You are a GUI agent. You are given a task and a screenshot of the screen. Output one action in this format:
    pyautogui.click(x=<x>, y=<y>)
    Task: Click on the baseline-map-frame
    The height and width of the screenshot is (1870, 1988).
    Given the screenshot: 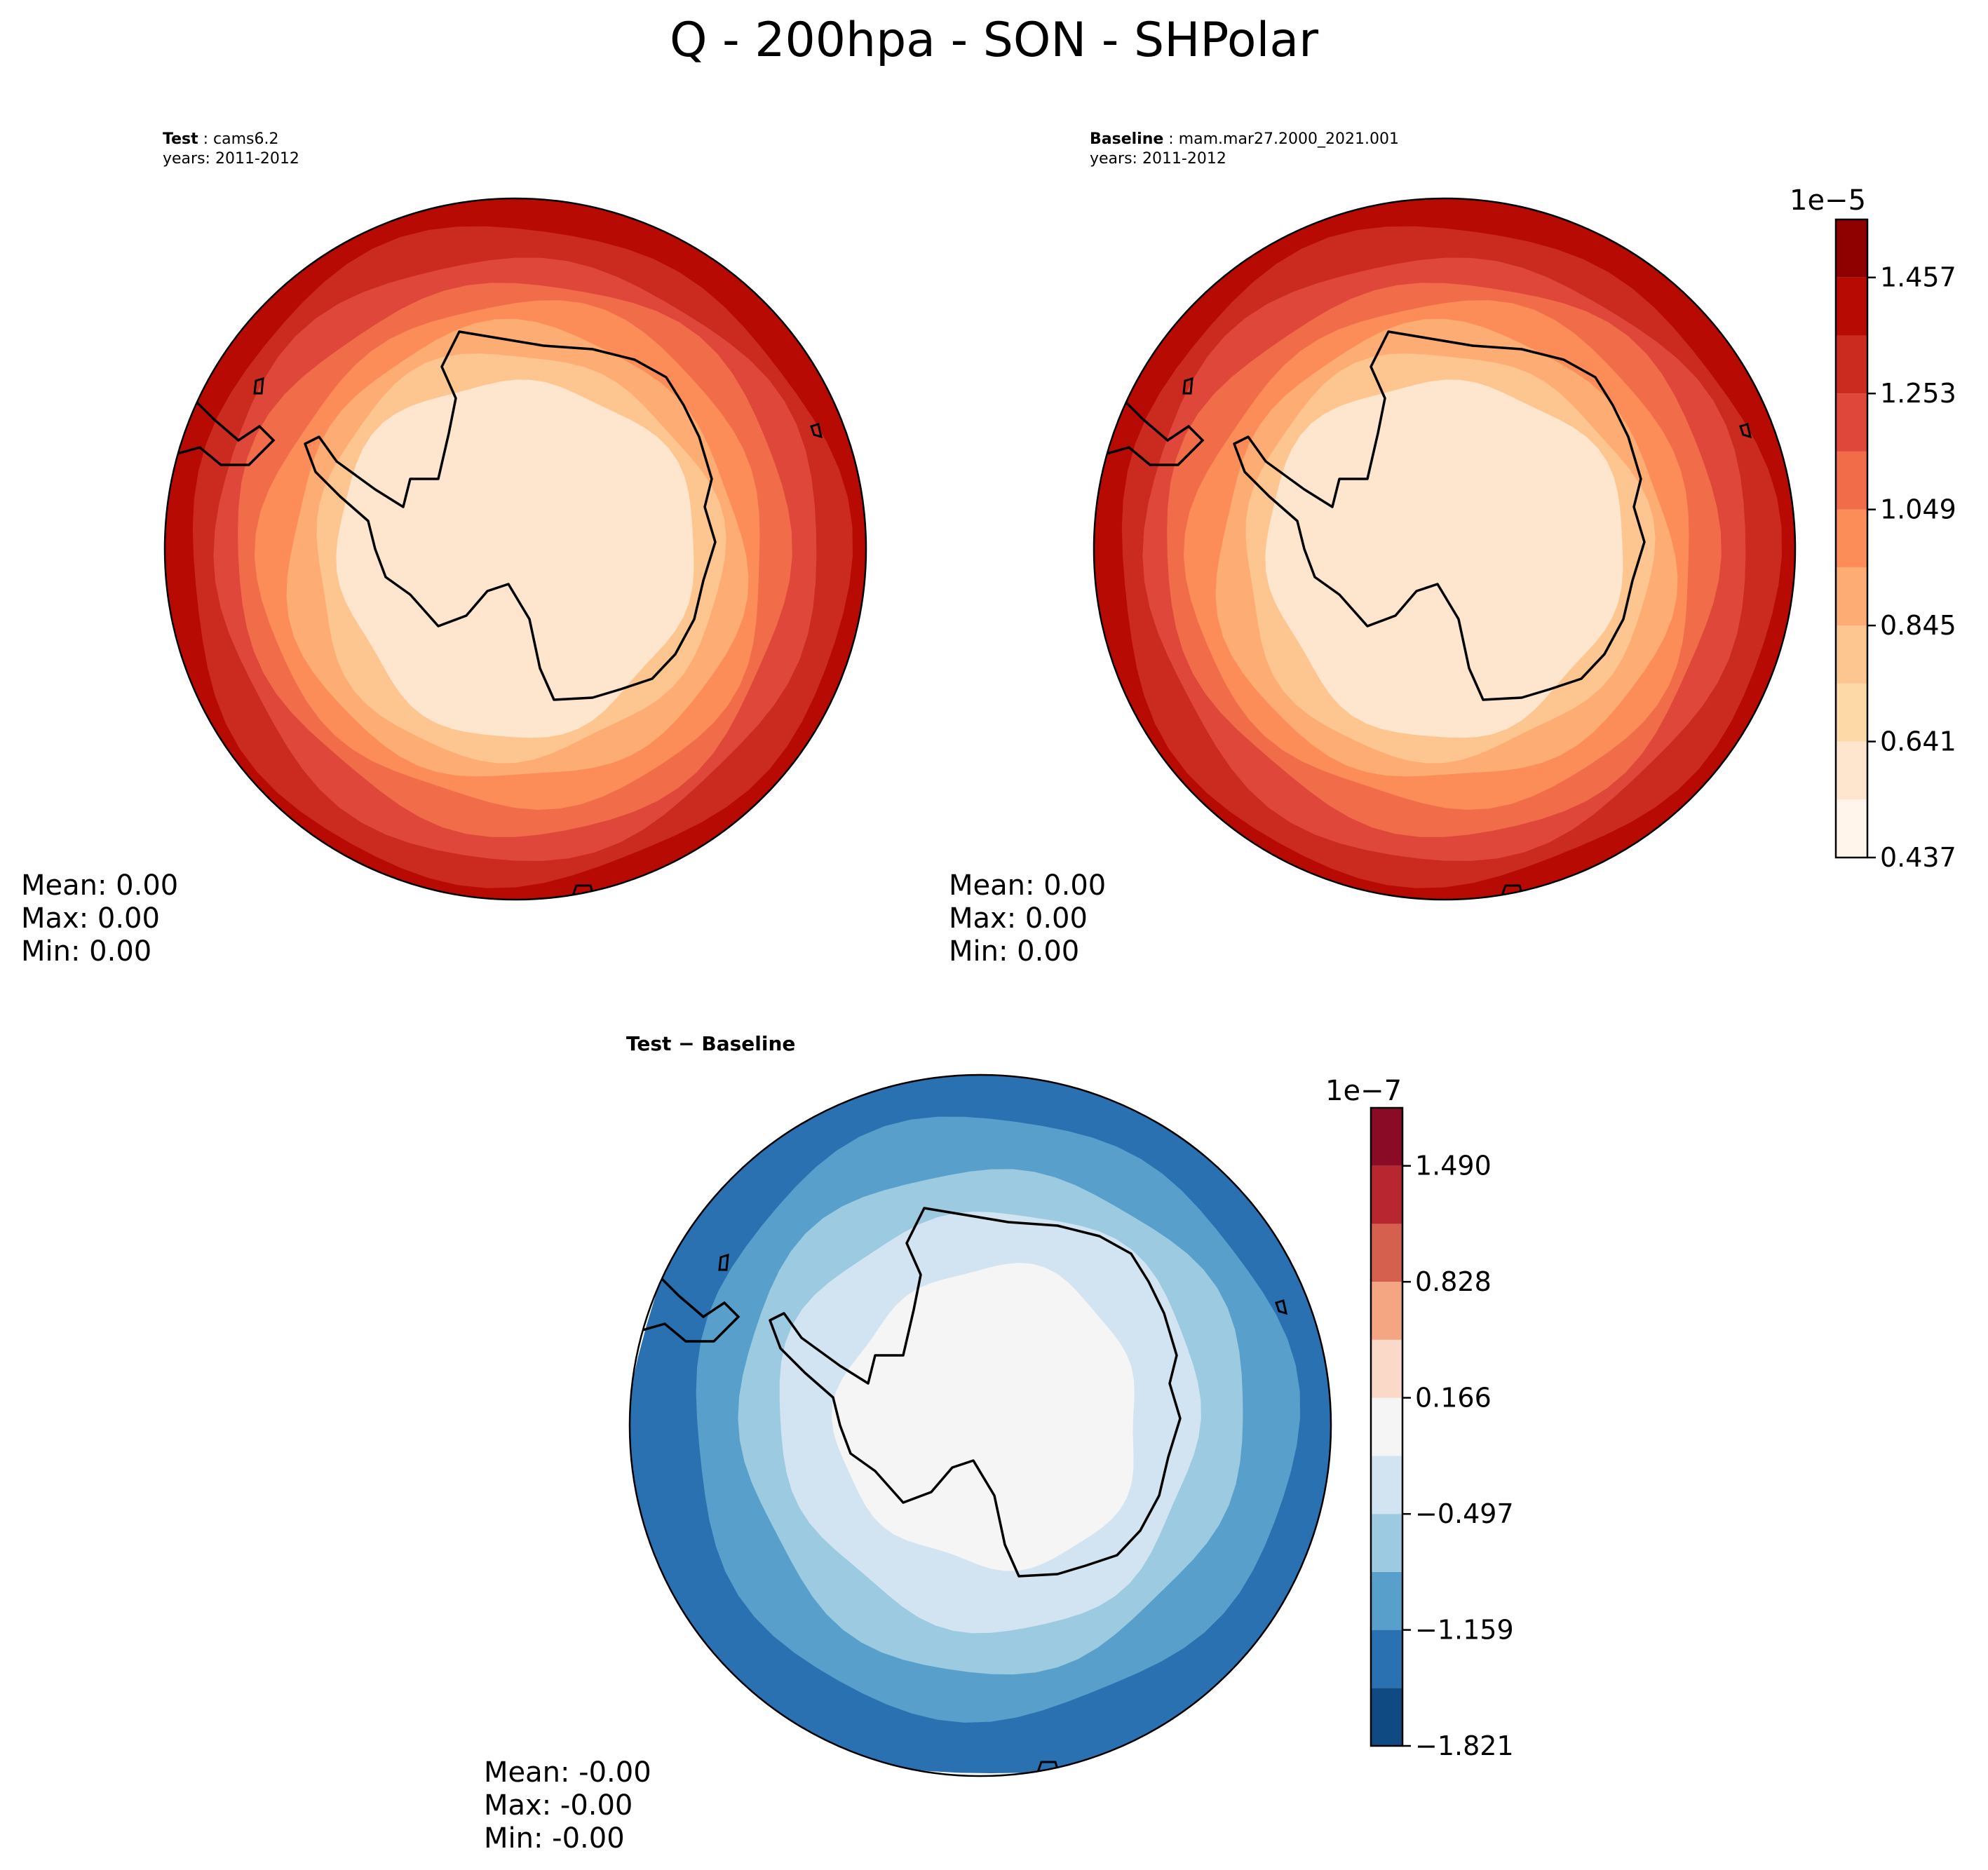 What is the action you would take?
    pyautogui.click(x=1445, y=549)
    